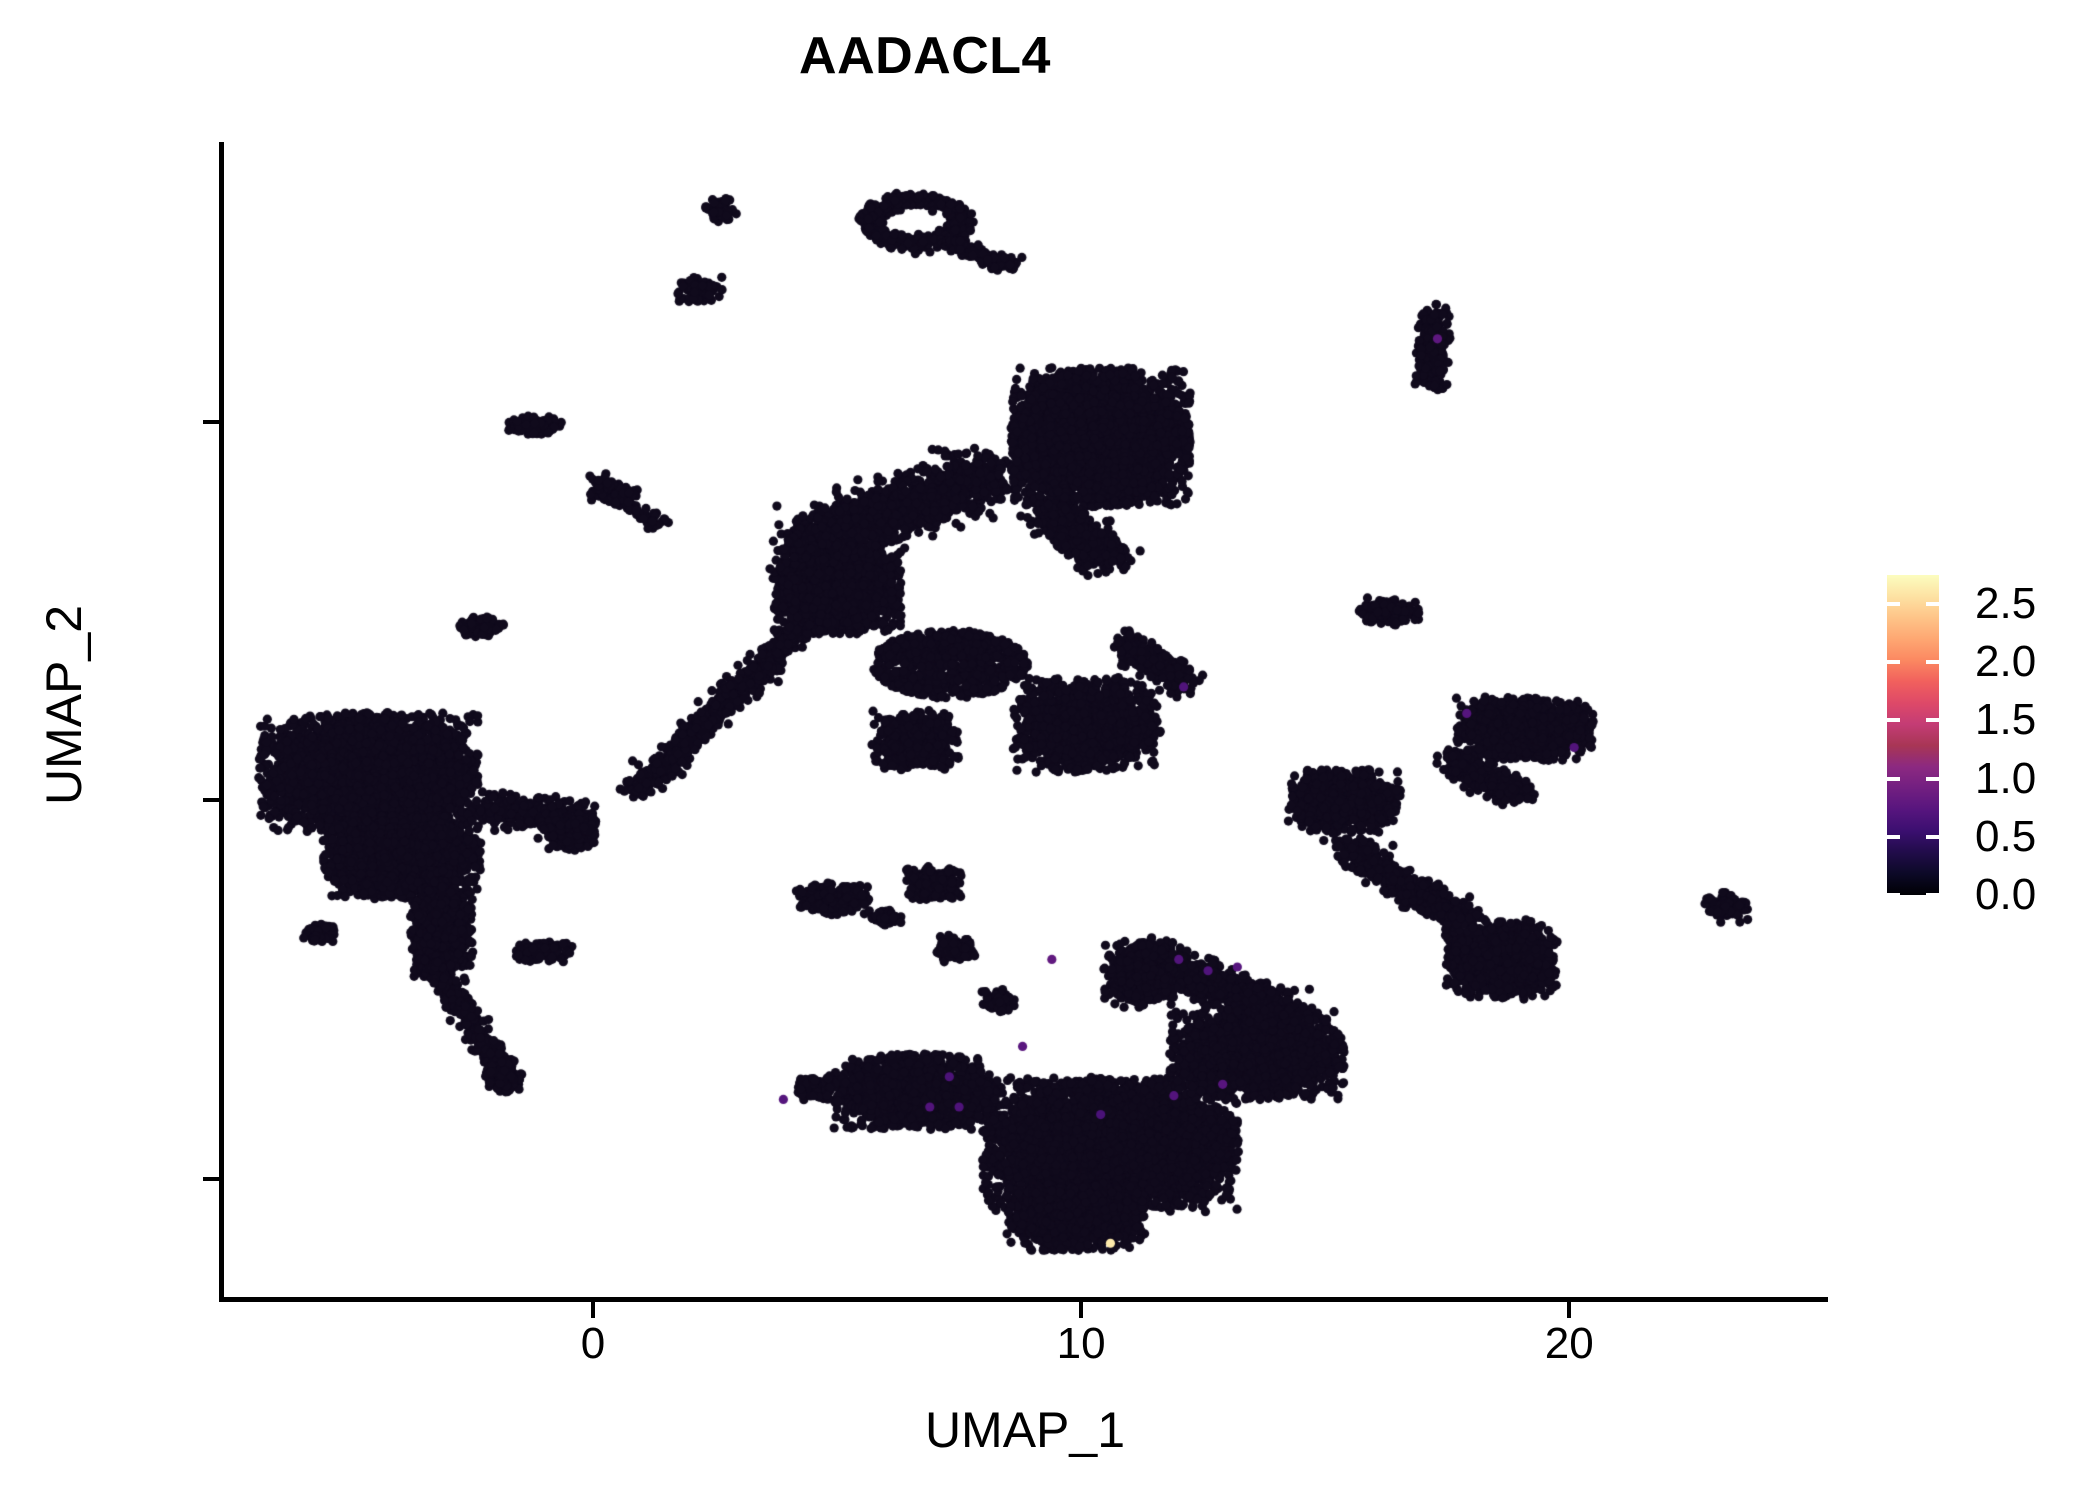  What do you see at coordinates (64, 705) in the screenshot?
I see `y-axis-title: UMAP_2` at bounding box center [64, 705].